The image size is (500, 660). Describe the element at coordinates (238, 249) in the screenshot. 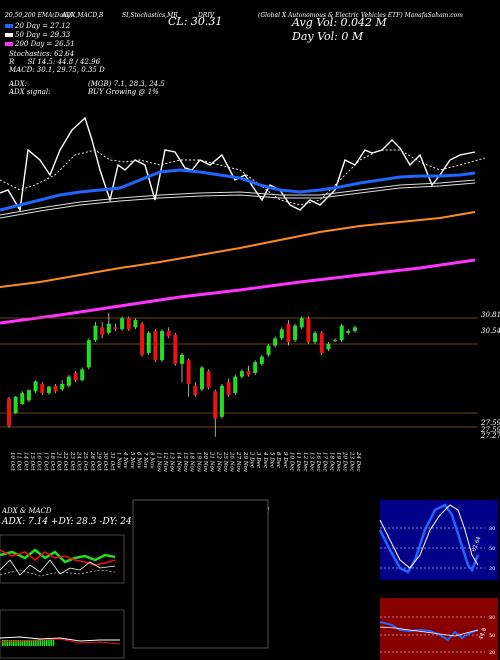

I see `ema100-line` at that location.